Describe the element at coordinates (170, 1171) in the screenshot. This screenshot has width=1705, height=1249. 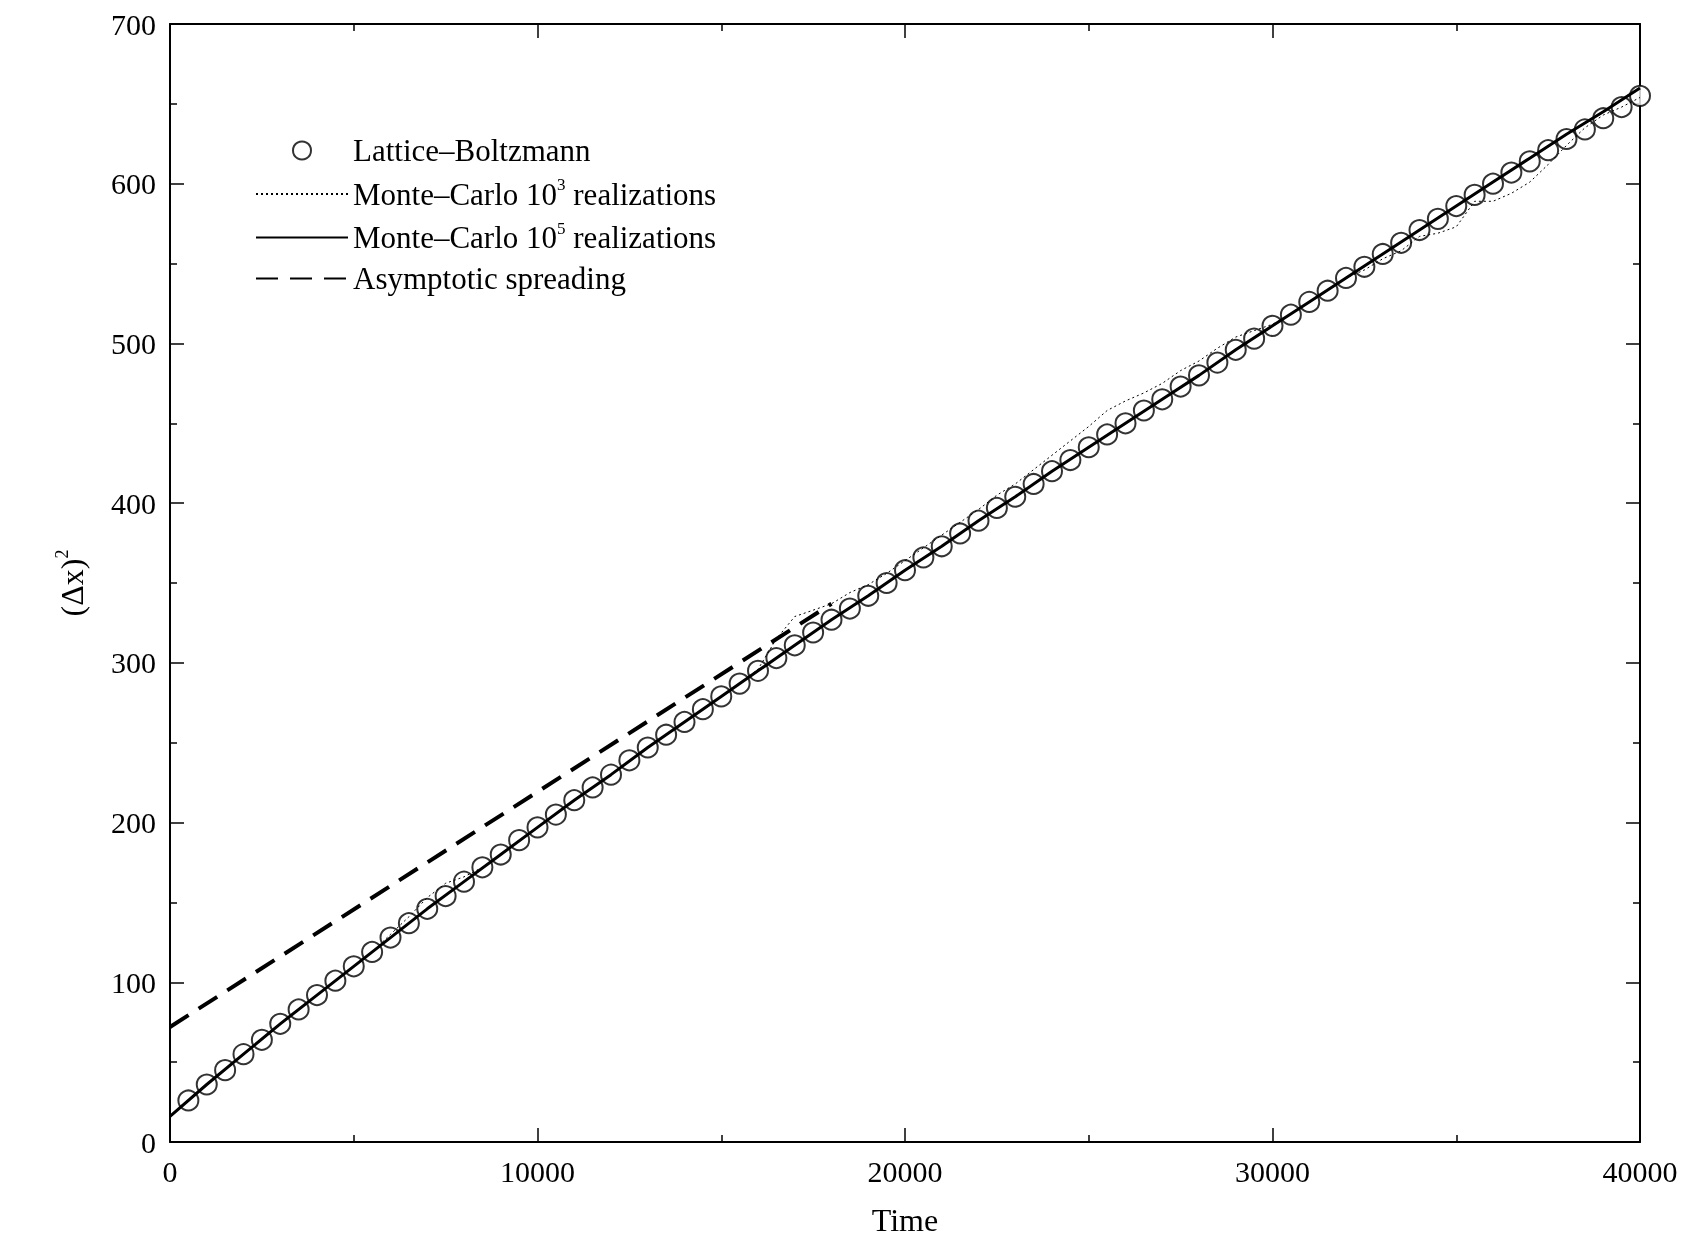
I see `x-tick-label: 0` at that location.